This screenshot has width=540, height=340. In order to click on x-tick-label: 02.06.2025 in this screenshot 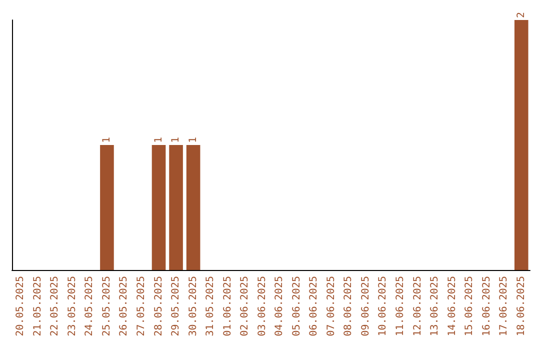, I will do `click(245, 306)`.